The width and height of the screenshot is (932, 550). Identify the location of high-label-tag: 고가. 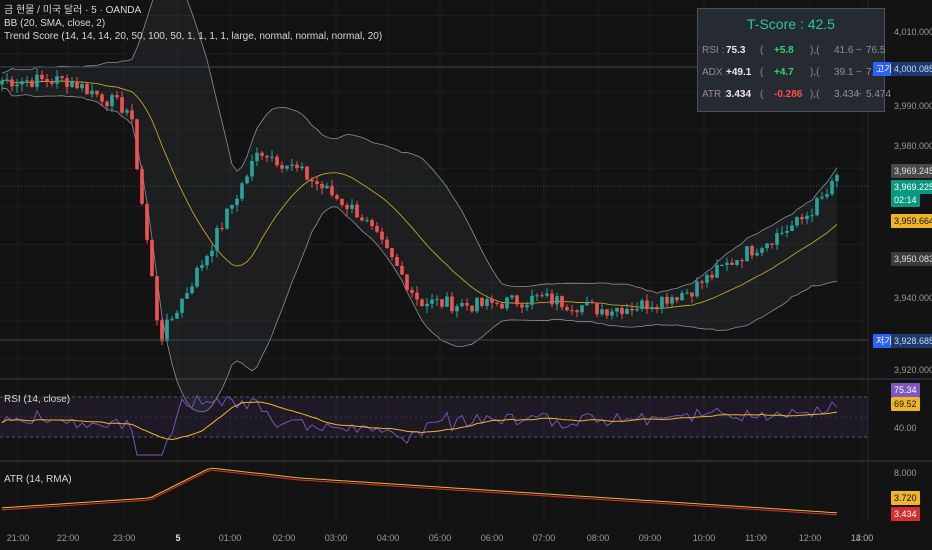
(884, 69).